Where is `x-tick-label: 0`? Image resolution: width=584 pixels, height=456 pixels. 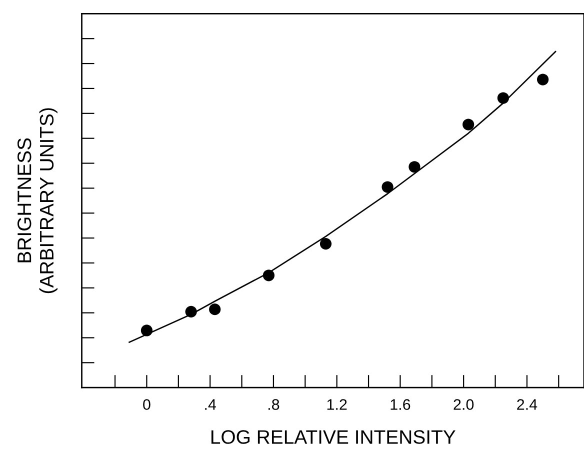 x-tick-label: 0 is located at coordinates (146, 404).